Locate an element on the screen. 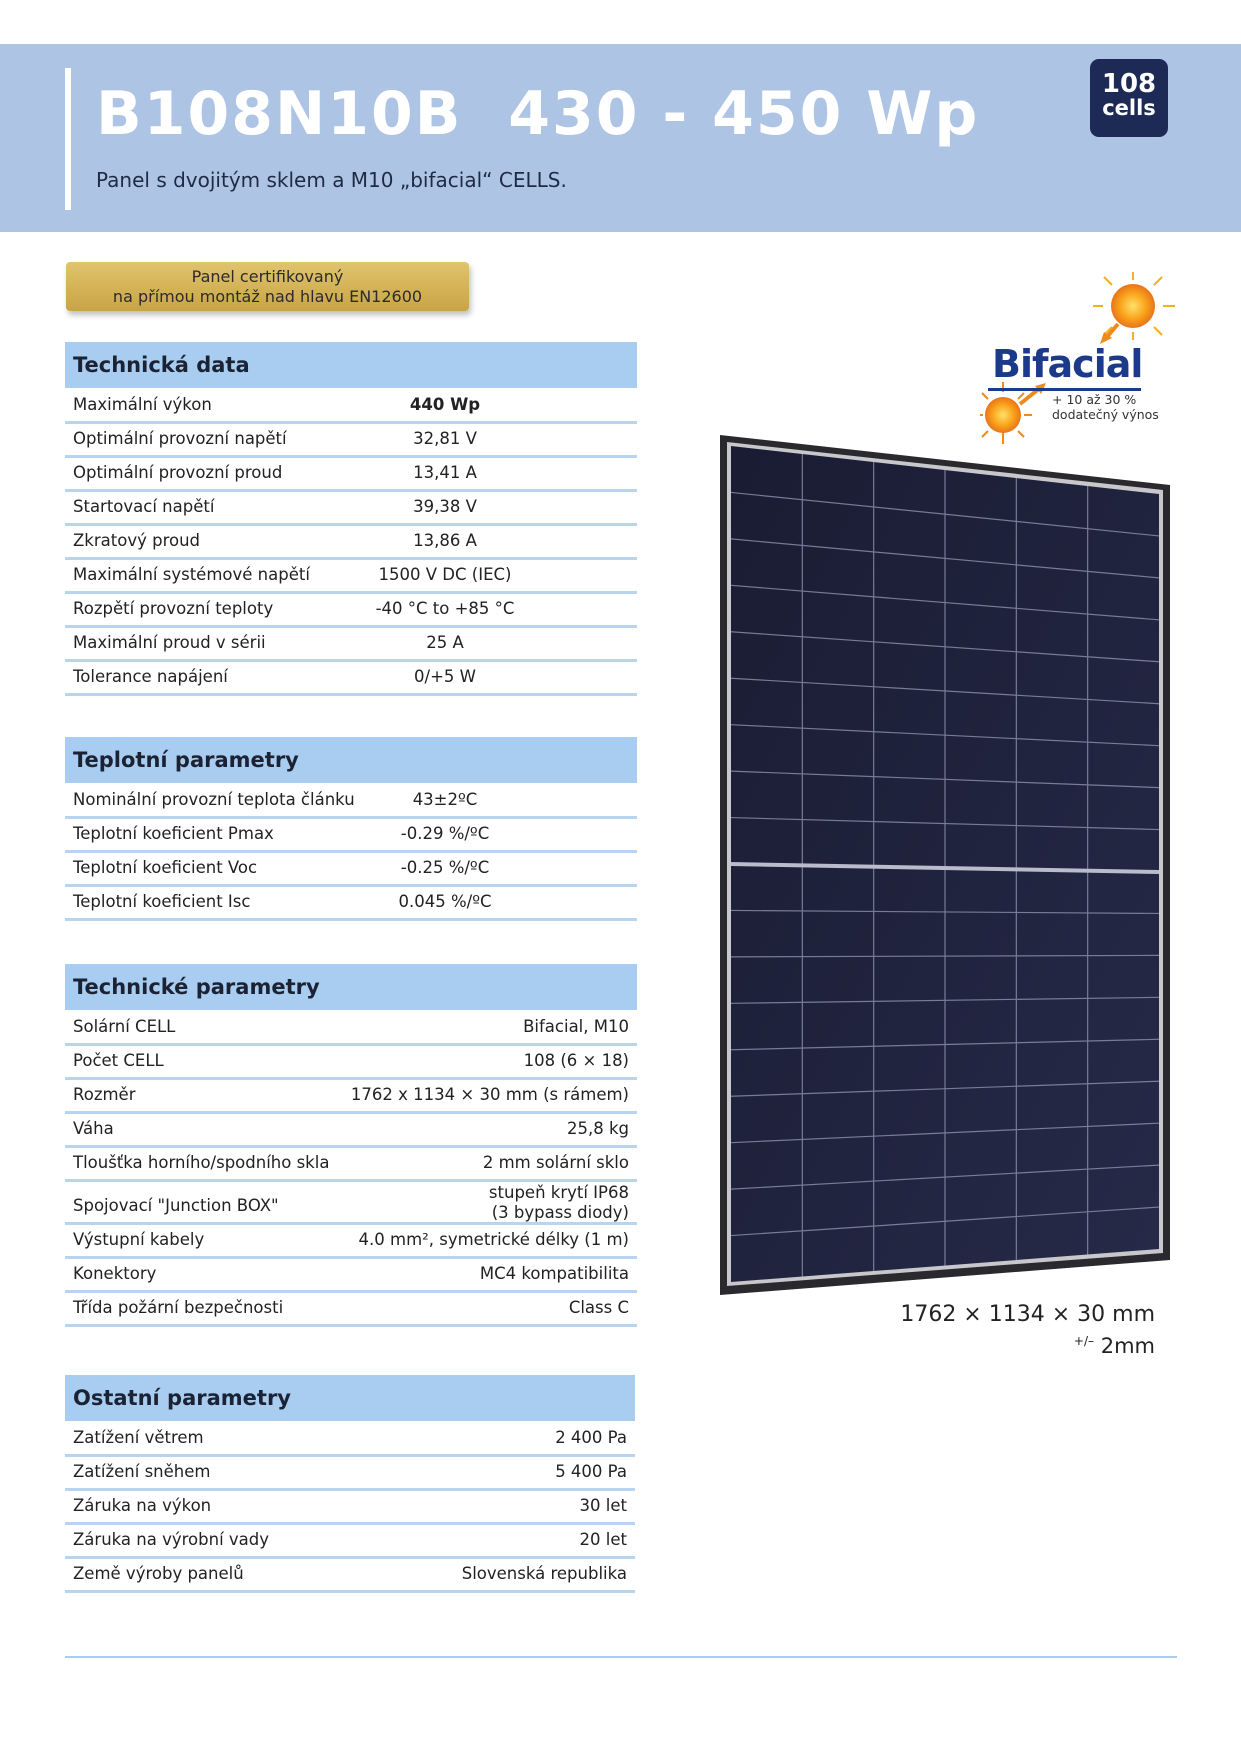 The width and height of the screenshot is (1241, 1754). row-label: Země výroby panelů is located at coordinates (158, 1573).